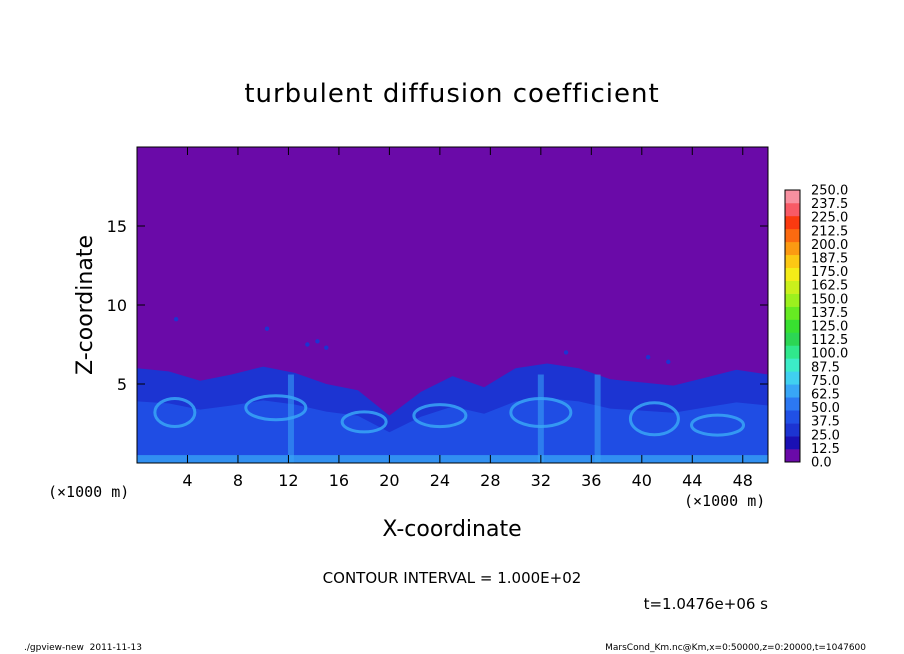  Describe the element at coordinates (724, 501) in the screenshot. I see `x-unit-label: (×1000 m)` at that location.